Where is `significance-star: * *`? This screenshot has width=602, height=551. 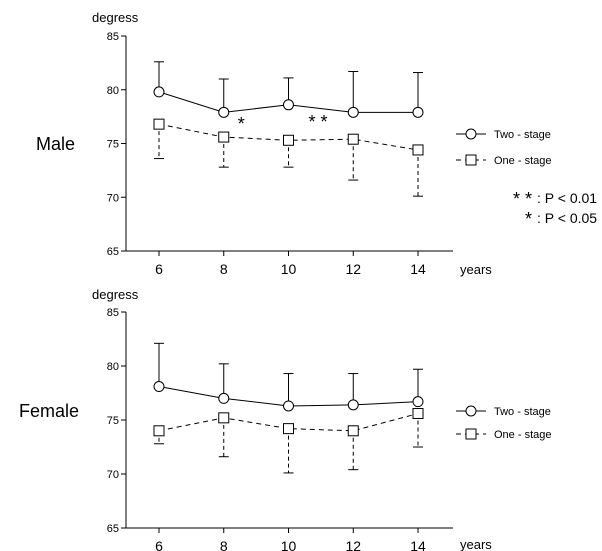
significance-star: * * is located at coordinates (318, 122).